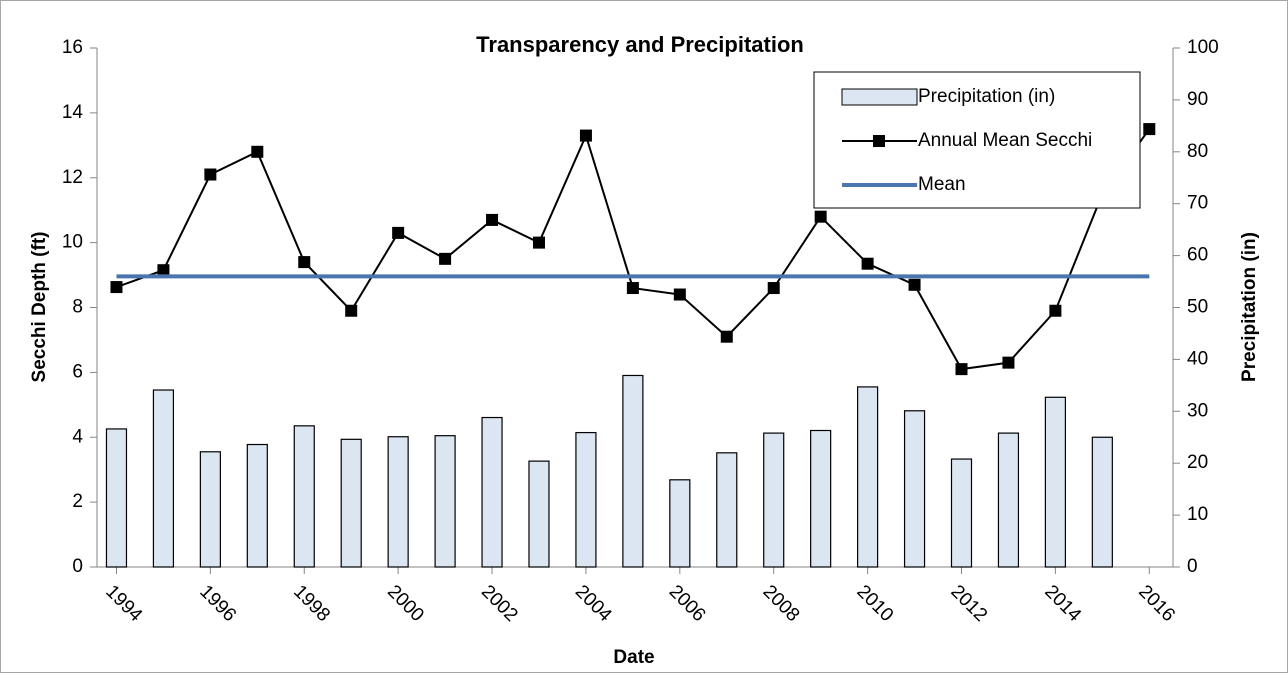 Image resolution: width=1288 pixels, height=678 pixels. What do you see at coordinates (1192, 566) in the screenshot?
I see `y2-tick-label: 0` at bounding box center [1192, 566].